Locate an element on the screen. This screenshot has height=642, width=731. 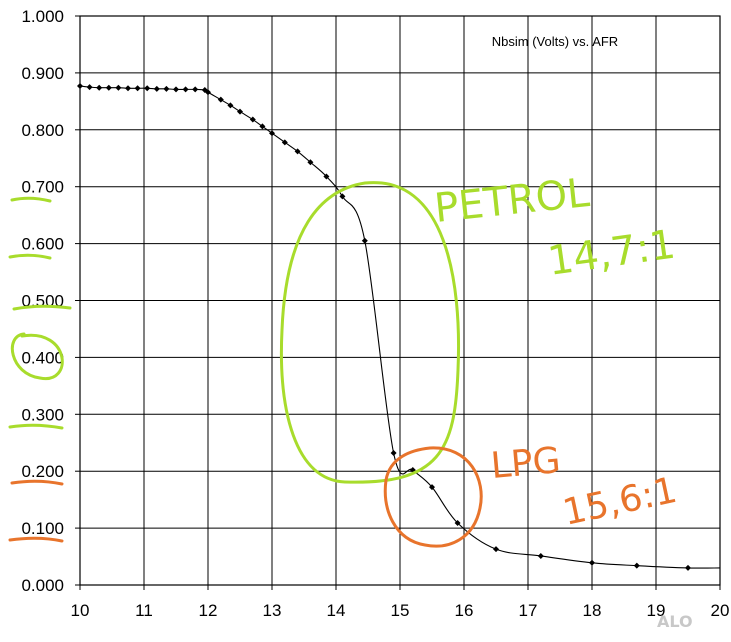
y-tick-label: 1.000 is located at coordinates (42, 16).